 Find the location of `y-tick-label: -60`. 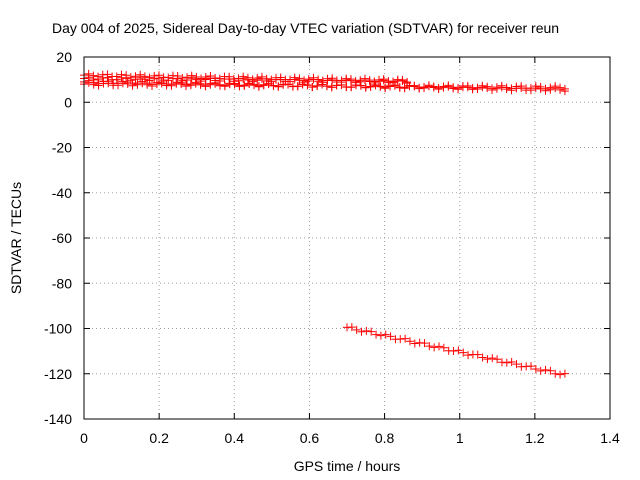

y-tick-label: -60 is located at coordinates (62, 238).